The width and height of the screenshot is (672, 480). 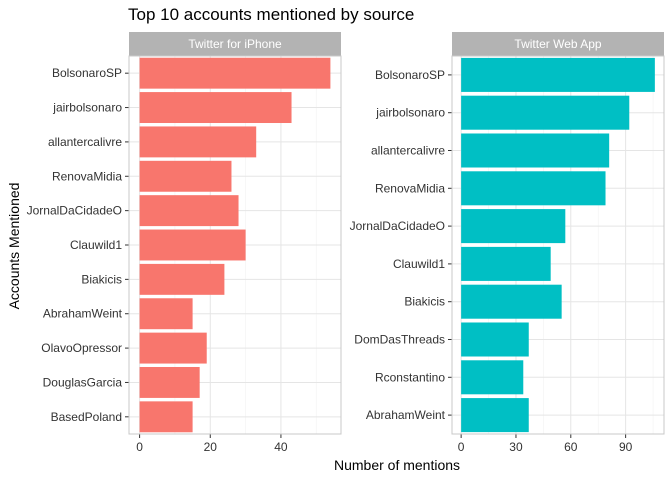 I want to click on facet-strip-label: Twitter Web App, so click(x=557, y=44).